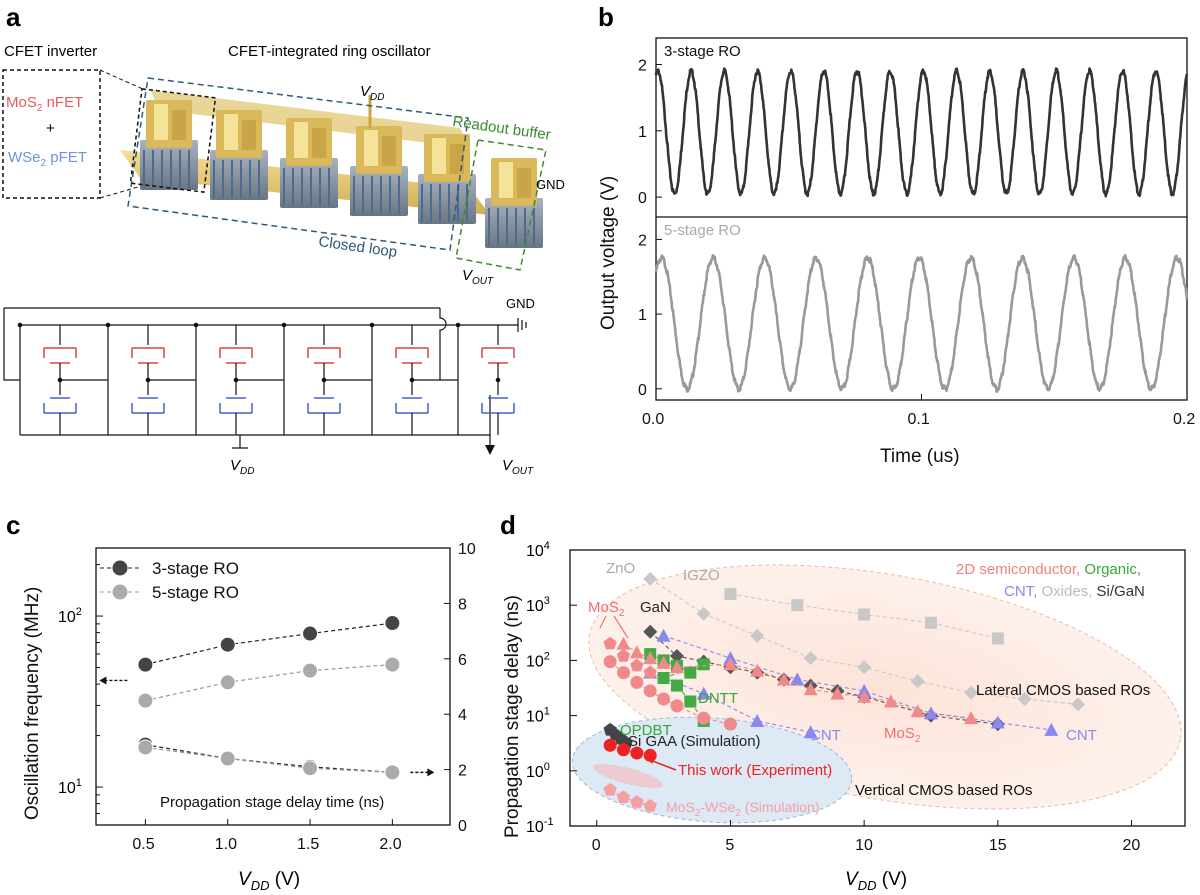 The image size is (1200, 895). What do you see at coordinates (50, 128) in the screenshot?
I see `plus-sign: +` at bounding box center [50, 128].